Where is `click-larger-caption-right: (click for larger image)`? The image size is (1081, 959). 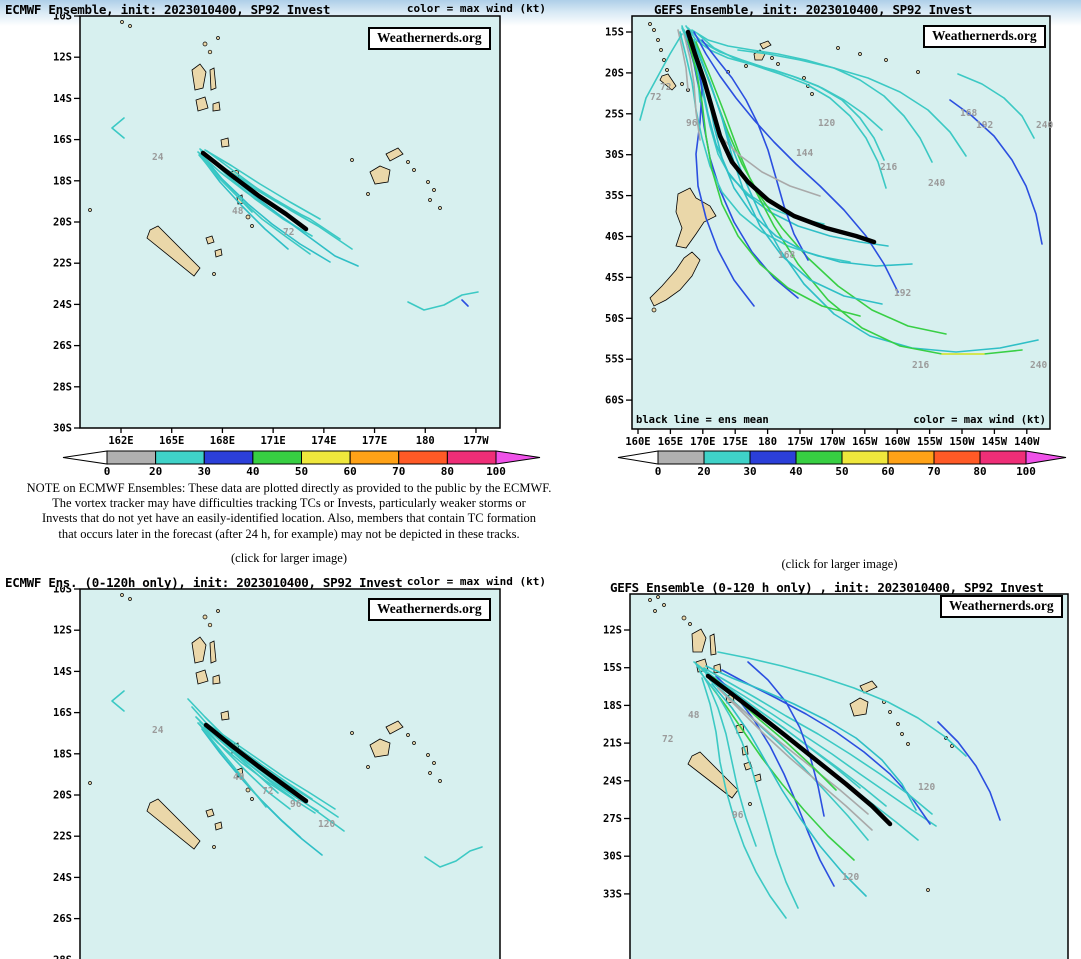 click-larger-caption-right: (click for larger image) is located at coordinates (839, 564).